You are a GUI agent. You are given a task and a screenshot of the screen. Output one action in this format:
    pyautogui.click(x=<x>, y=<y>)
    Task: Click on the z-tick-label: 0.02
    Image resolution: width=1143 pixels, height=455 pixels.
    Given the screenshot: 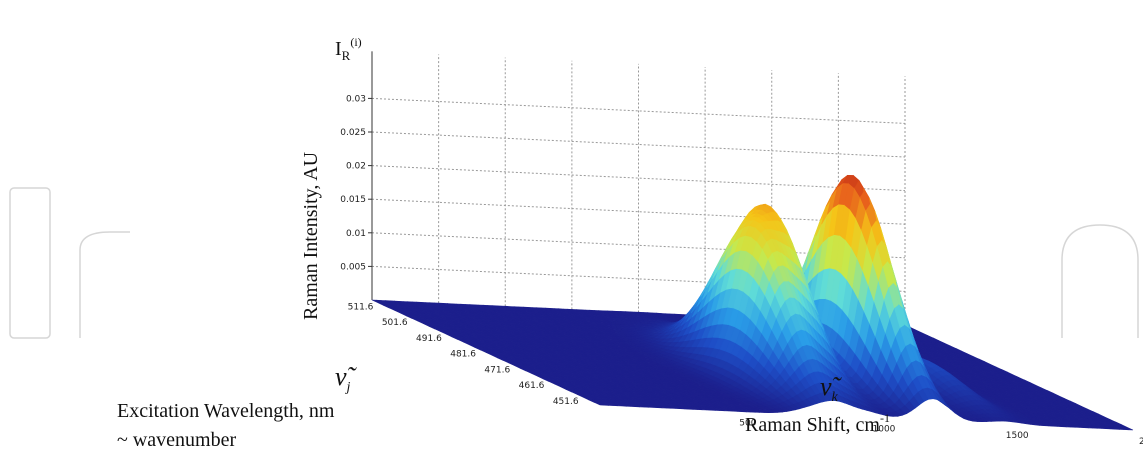 What is the action you would take?
    pyautogui.click(x=356, y=167)
    